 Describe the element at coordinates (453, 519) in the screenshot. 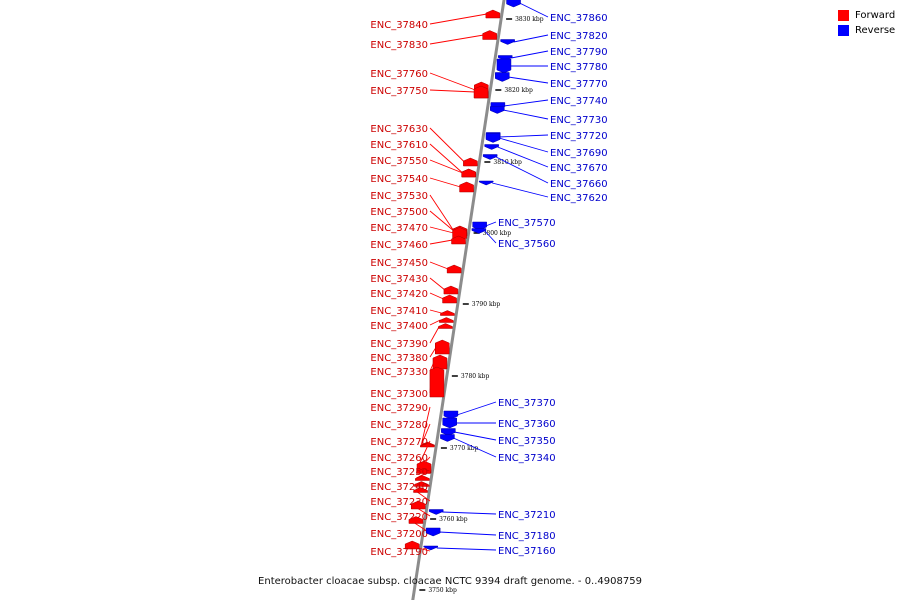

I see `tick-label: 3760 kbp` at that location.